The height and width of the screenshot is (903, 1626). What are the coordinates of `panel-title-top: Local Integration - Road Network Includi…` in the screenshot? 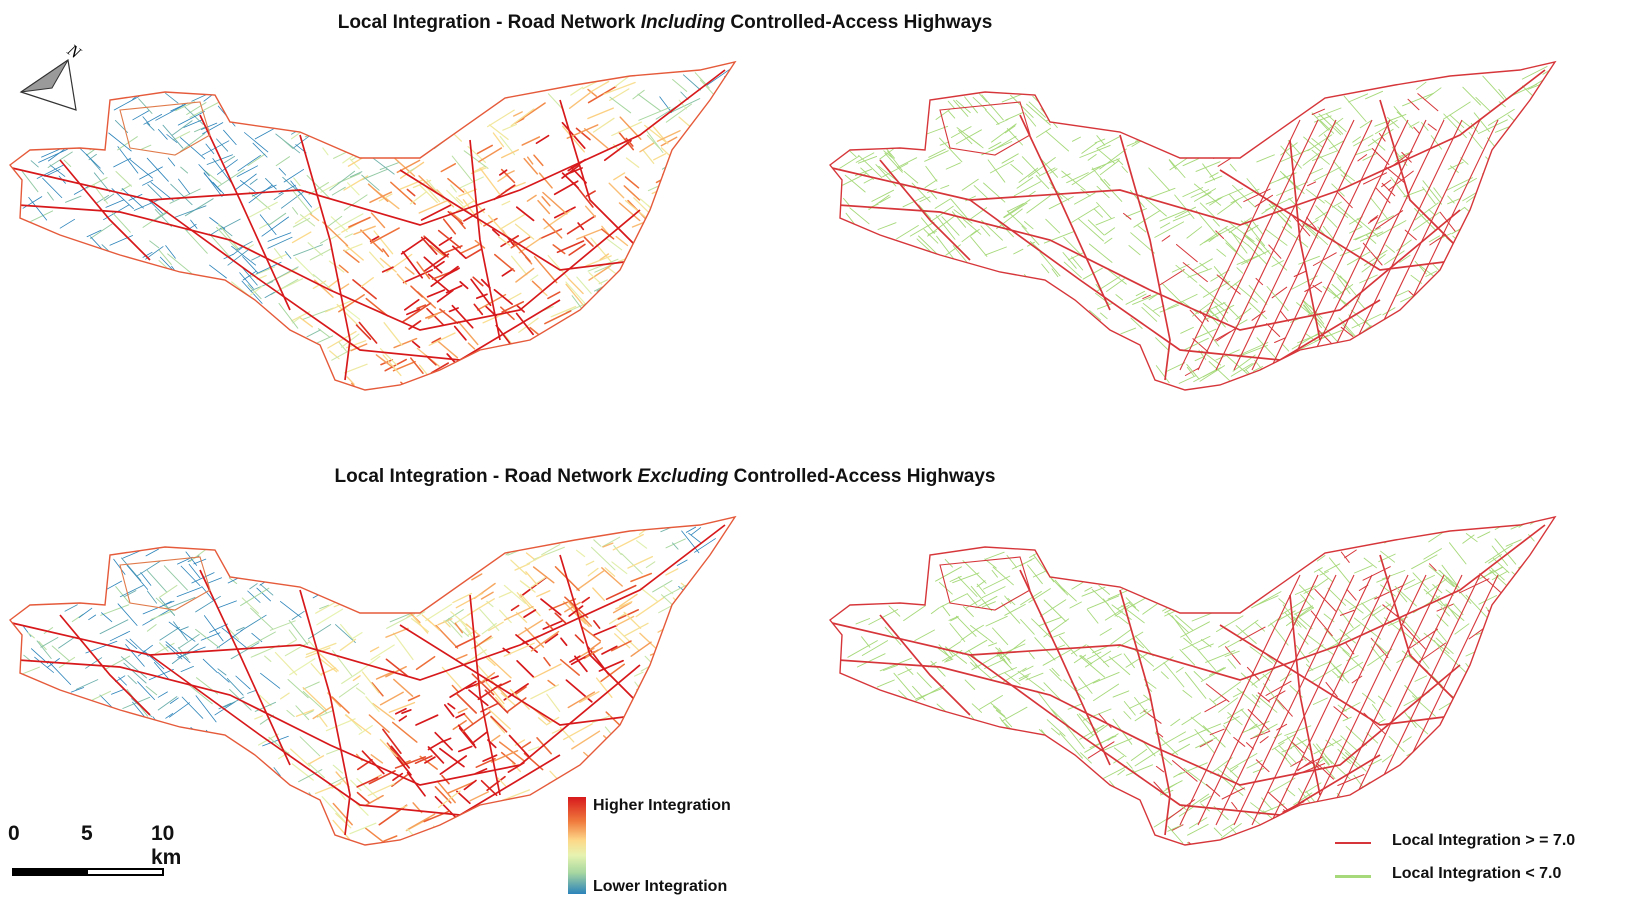 It's located at (665, 23).